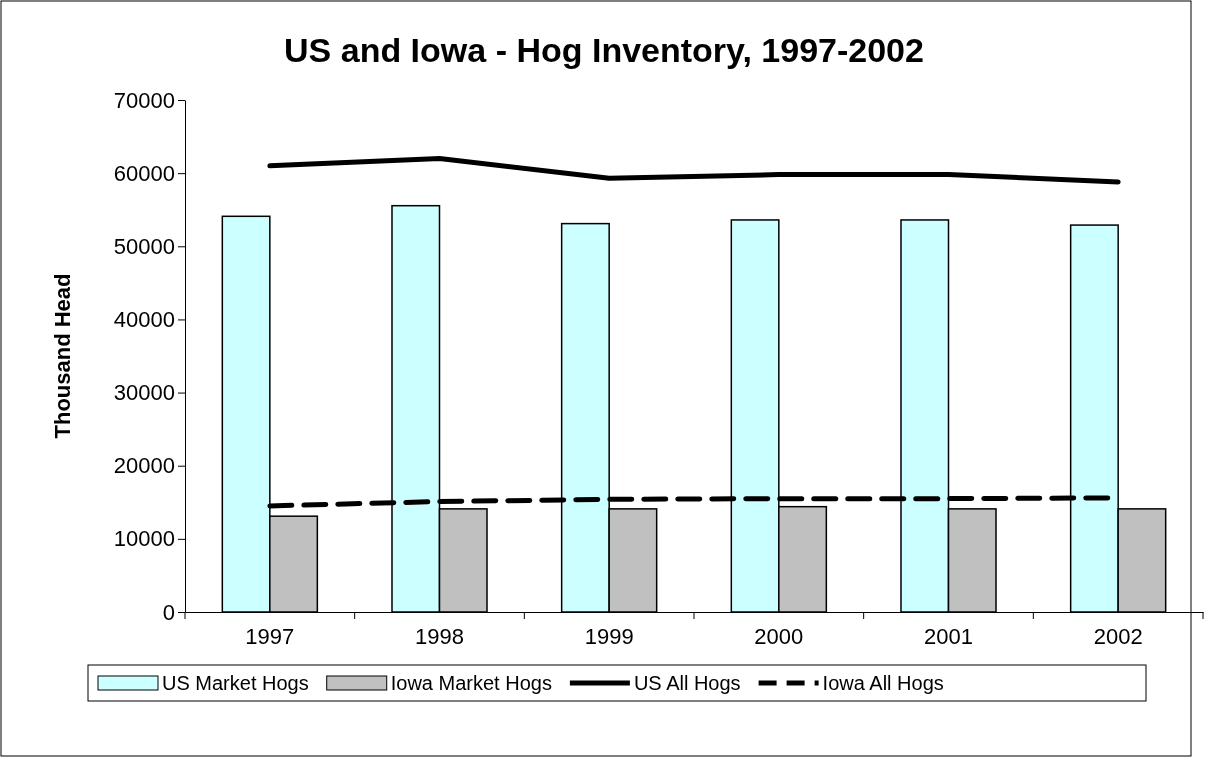 The width and height of the screenshot is (1218, 762). I want to click on legend-label: US All Hogs, so click(687, 683).